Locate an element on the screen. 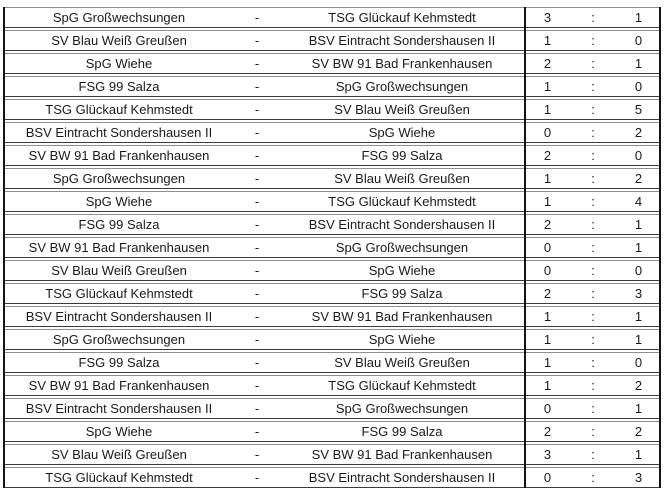  match-row: SpG Großwechsungen - SpG Wiehe 1 : 1 is located at coordinates (332, 339).